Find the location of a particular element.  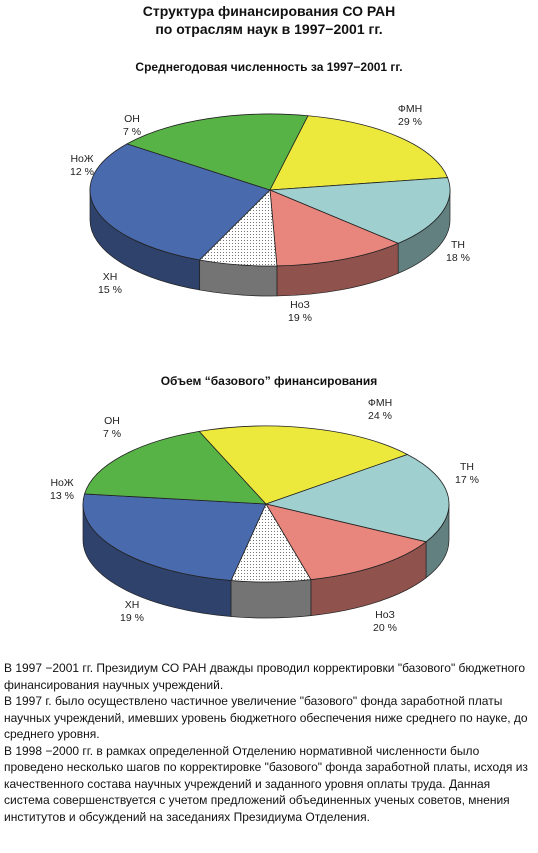

slice-value-nozh: 12 % is located at coordinates (82, 172).